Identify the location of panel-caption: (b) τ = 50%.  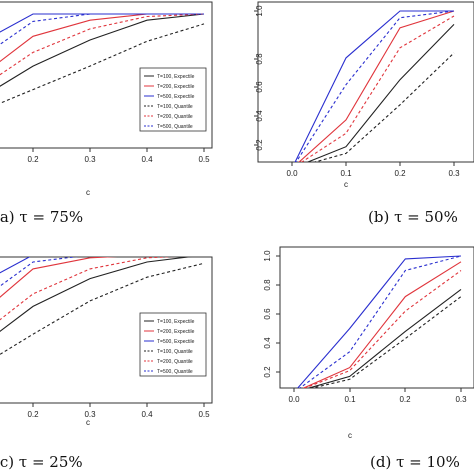
(413, 217).